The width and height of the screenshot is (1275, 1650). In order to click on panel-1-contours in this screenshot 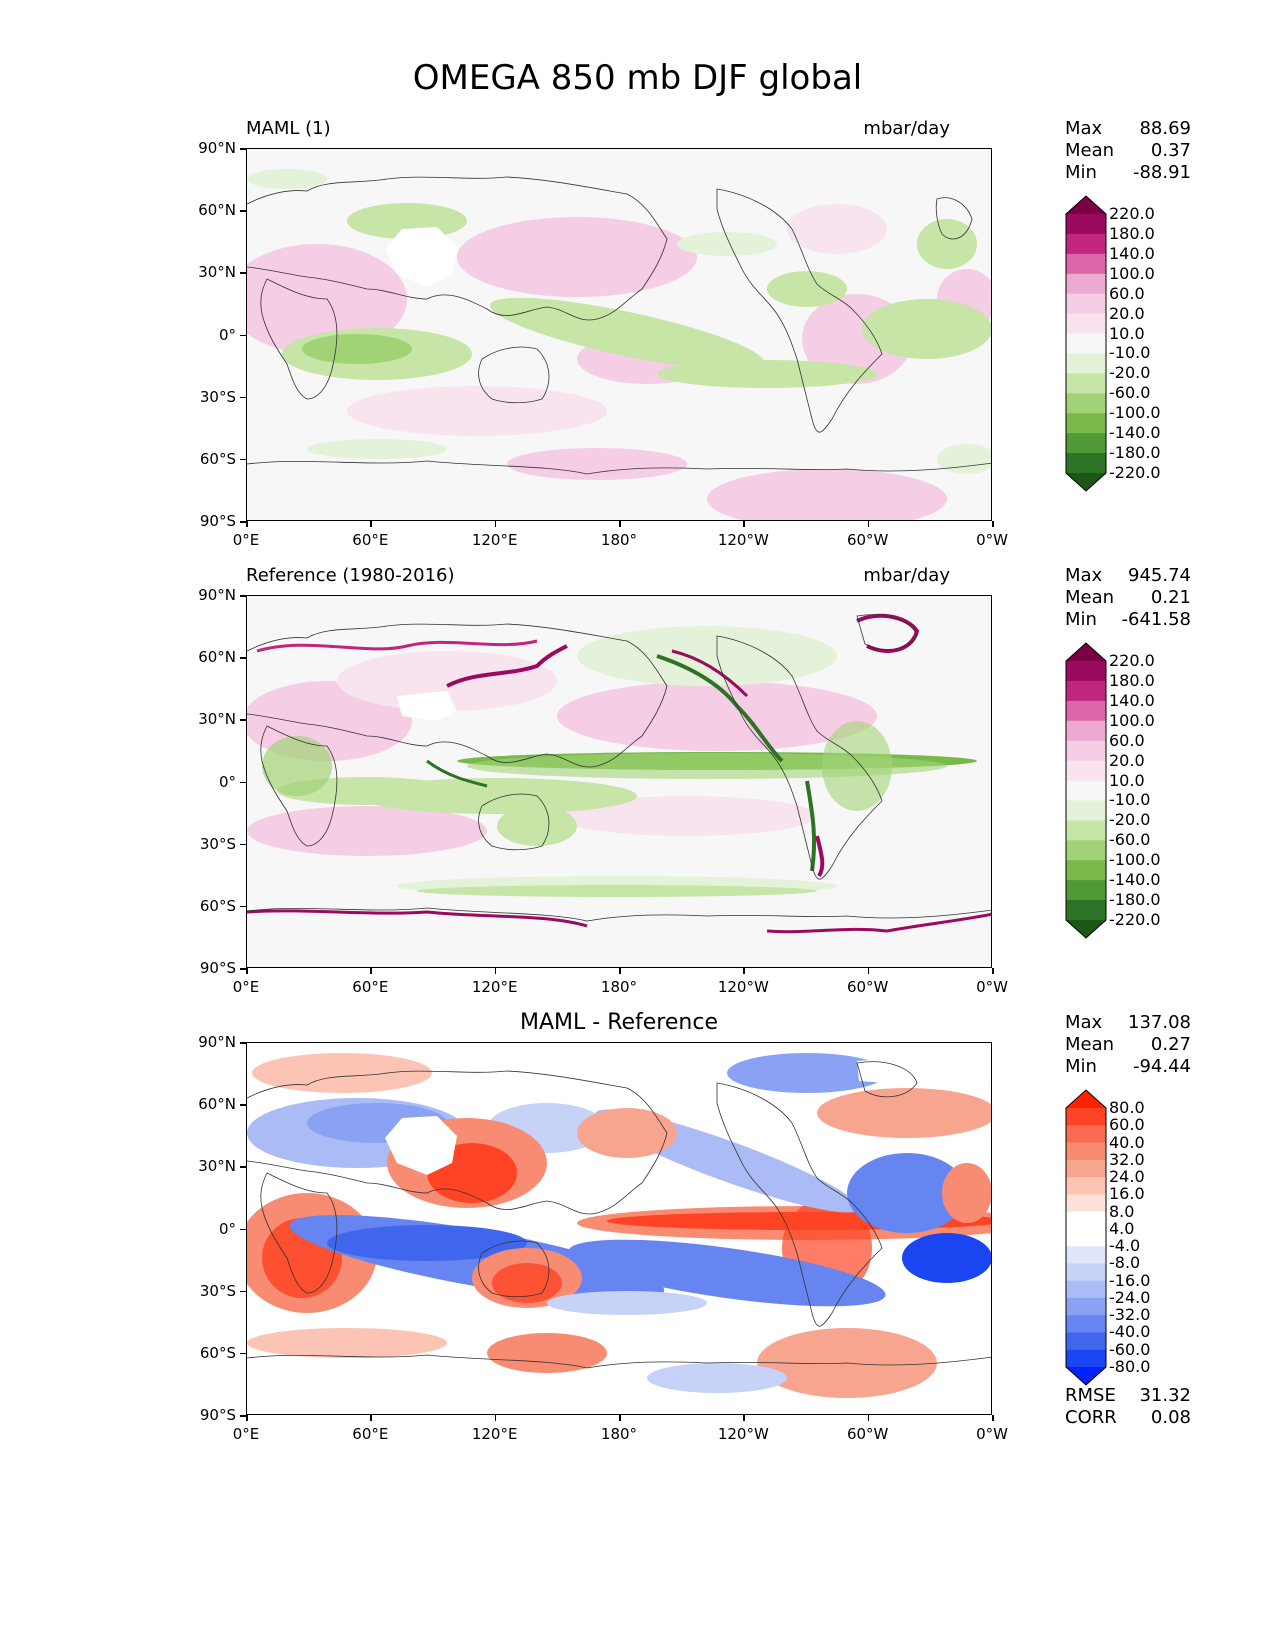, I will do `click(619, 344)`.